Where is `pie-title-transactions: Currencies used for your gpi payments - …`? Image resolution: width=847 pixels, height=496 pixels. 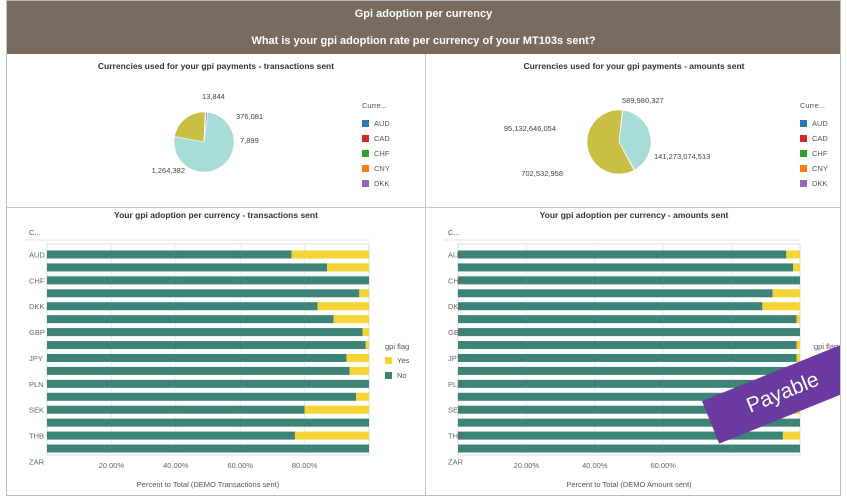
pie-title-transactions: Currencies used for your gpi payments - … is located at coordinates (216, 66).